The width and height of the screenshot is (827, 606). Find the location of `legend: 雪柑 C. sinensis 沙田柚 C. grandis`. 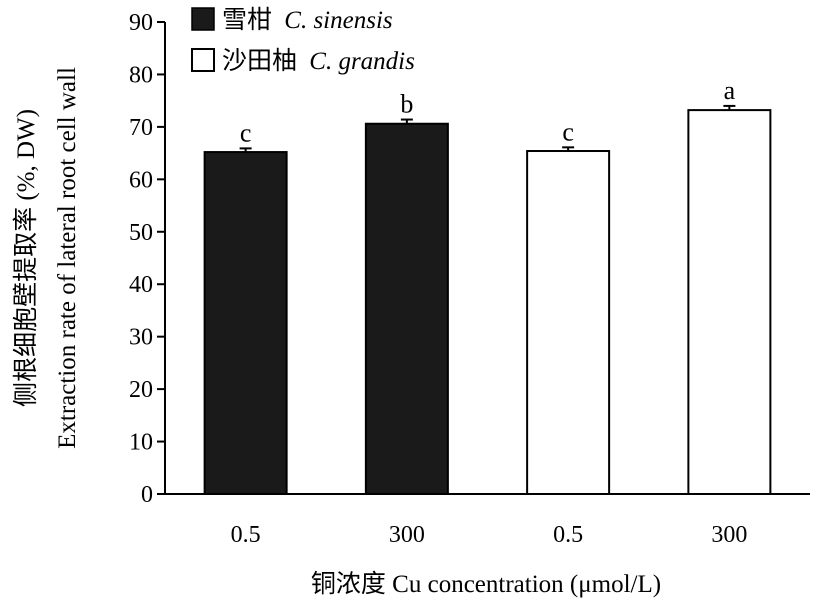

legend: 雪柑 C. sinensis 沙田柚 C. grandis is located at coordinates (303, 40).